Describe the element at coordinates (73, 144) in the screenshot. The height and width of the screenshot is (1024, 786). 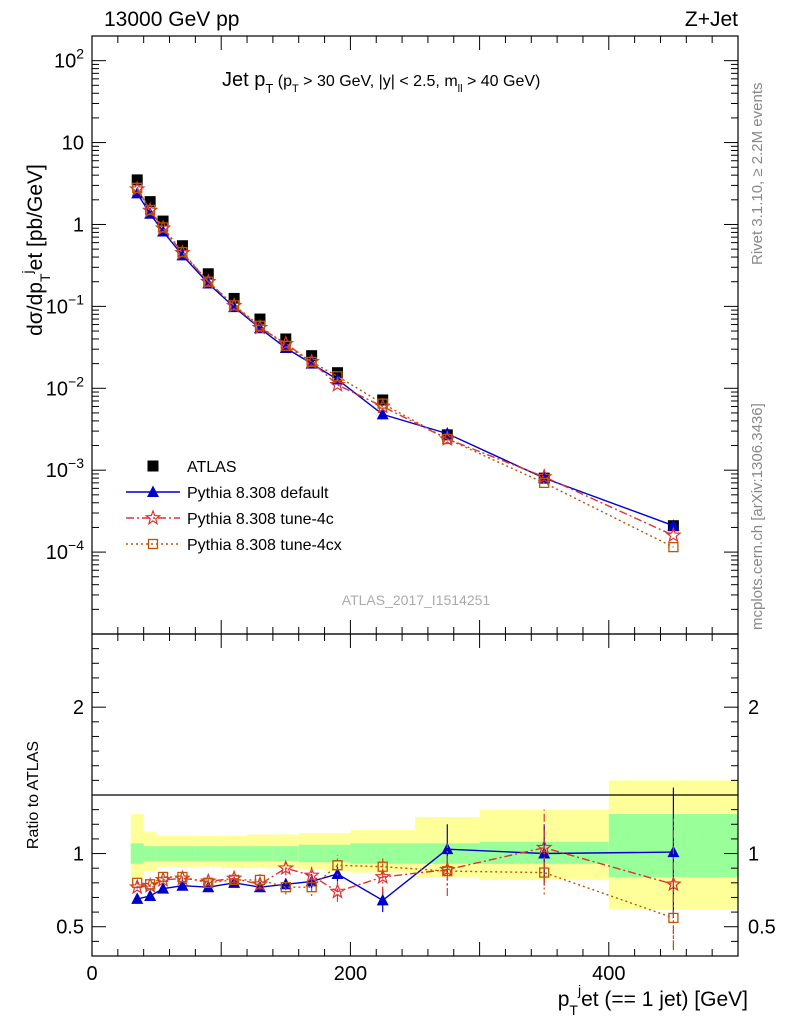
I see `upper-y-tick-label: 10` at that location.